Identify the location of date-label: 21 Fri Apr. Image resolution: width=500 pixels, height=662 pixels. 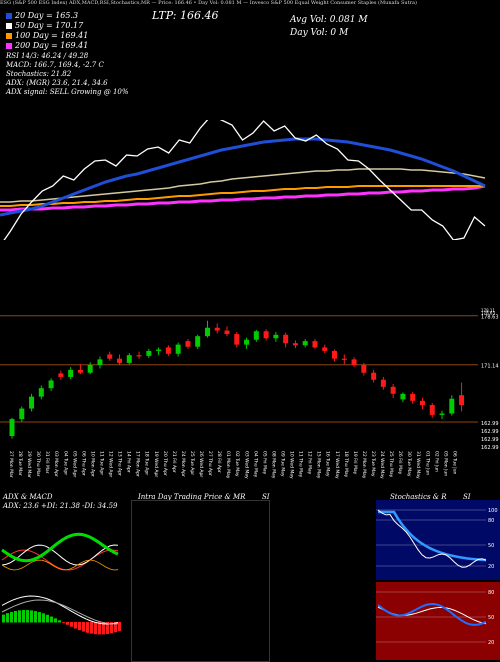
(174, 462).